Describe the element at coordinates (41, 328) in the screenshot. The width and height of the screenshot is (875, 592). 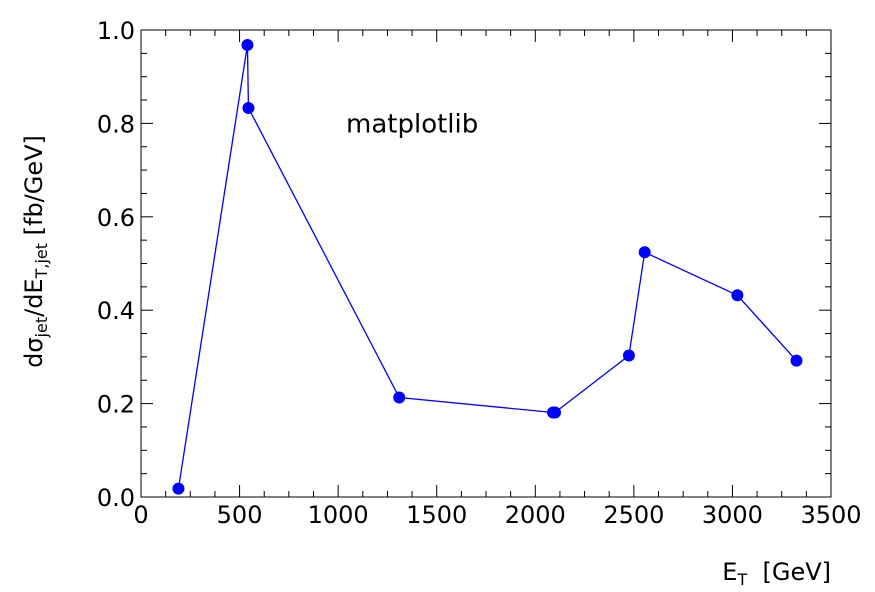
I see `y-label-s1: jet` at that location.